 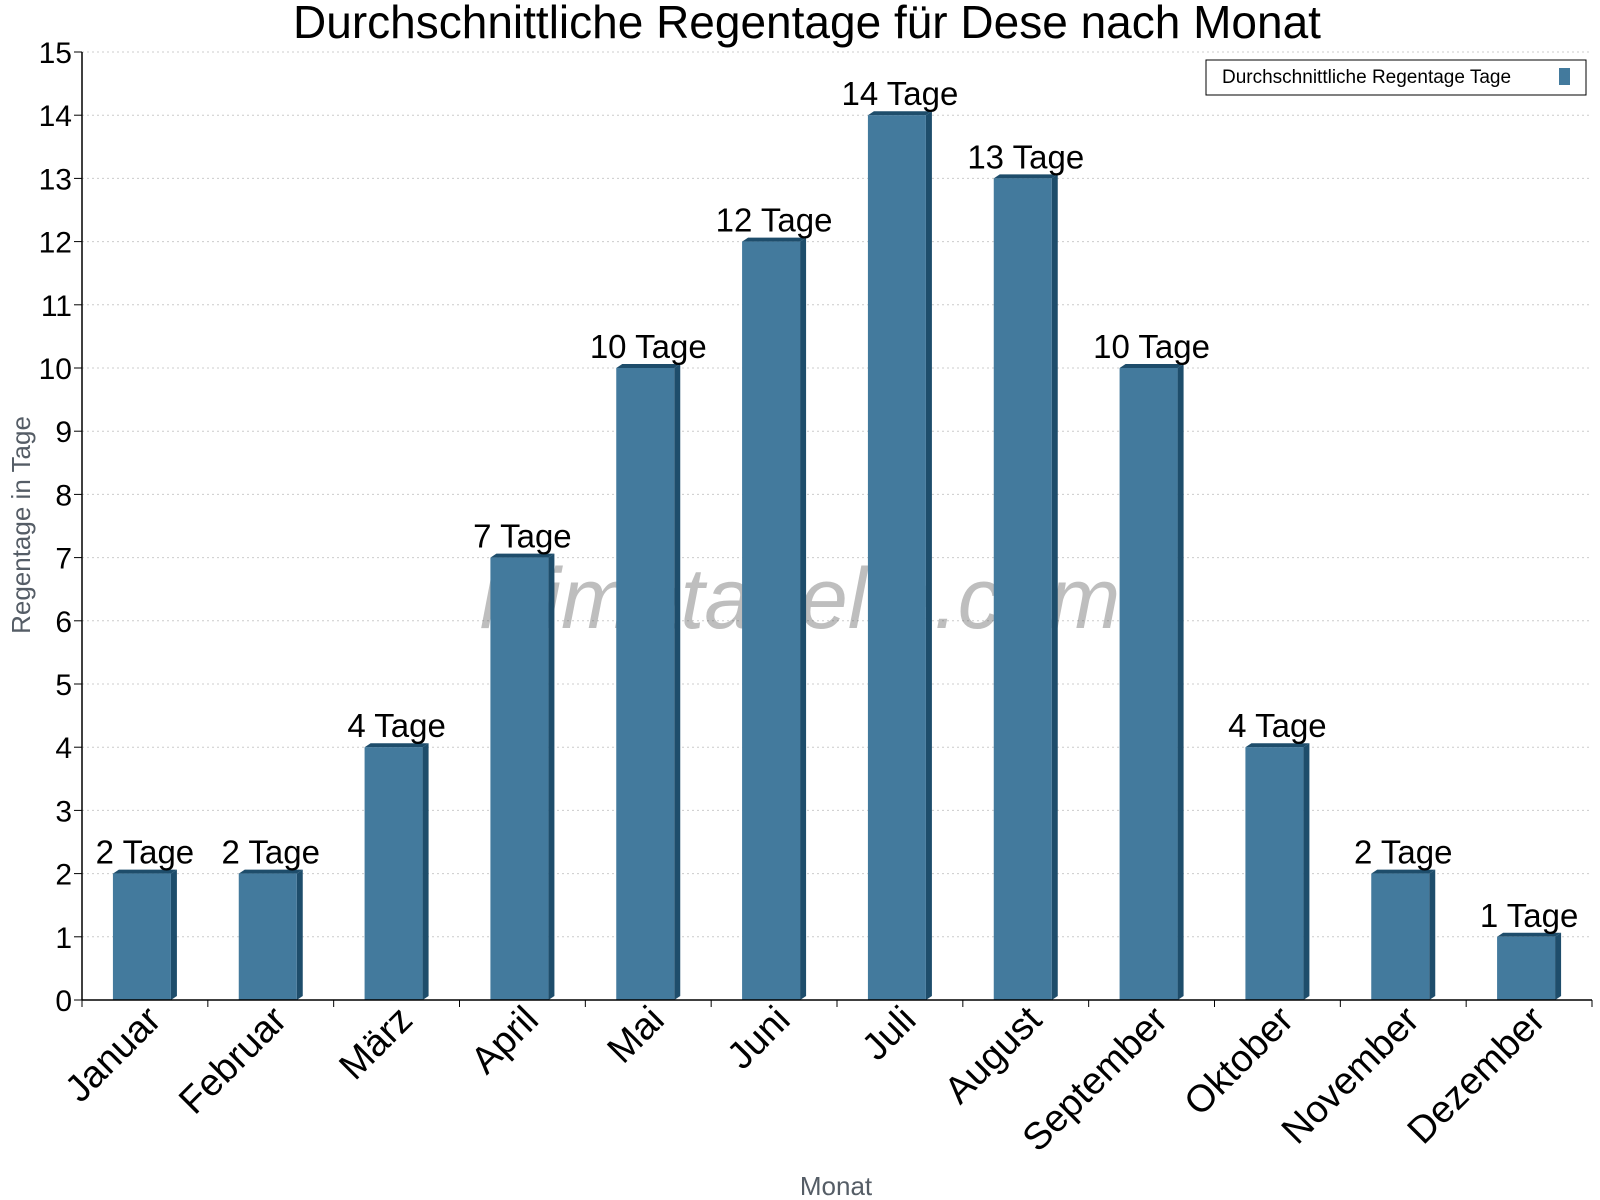 I want to click on y-tick-label: 4, so click(x=63, y=748).